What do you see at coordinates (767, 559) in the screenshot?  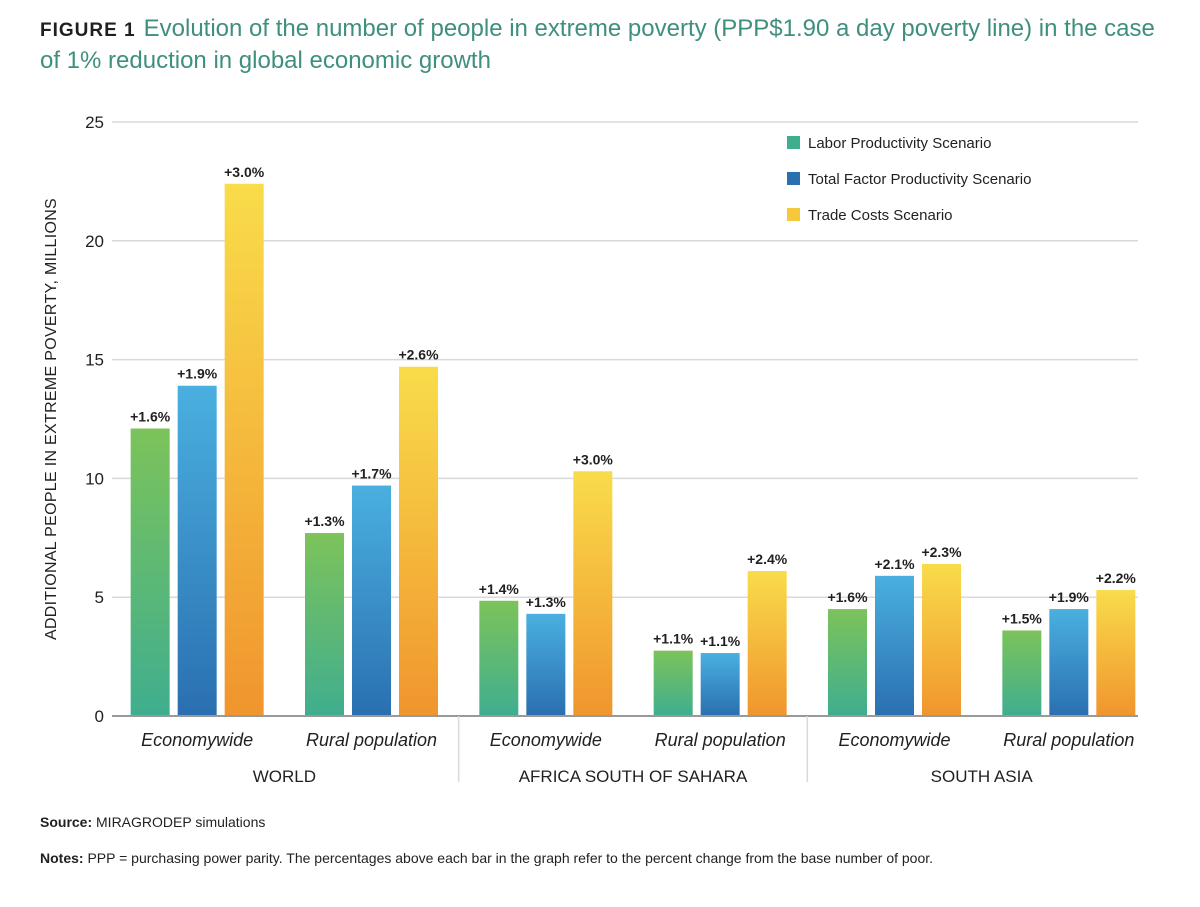 I see `data-label: +2.4%` at bounding box center [767, 559].